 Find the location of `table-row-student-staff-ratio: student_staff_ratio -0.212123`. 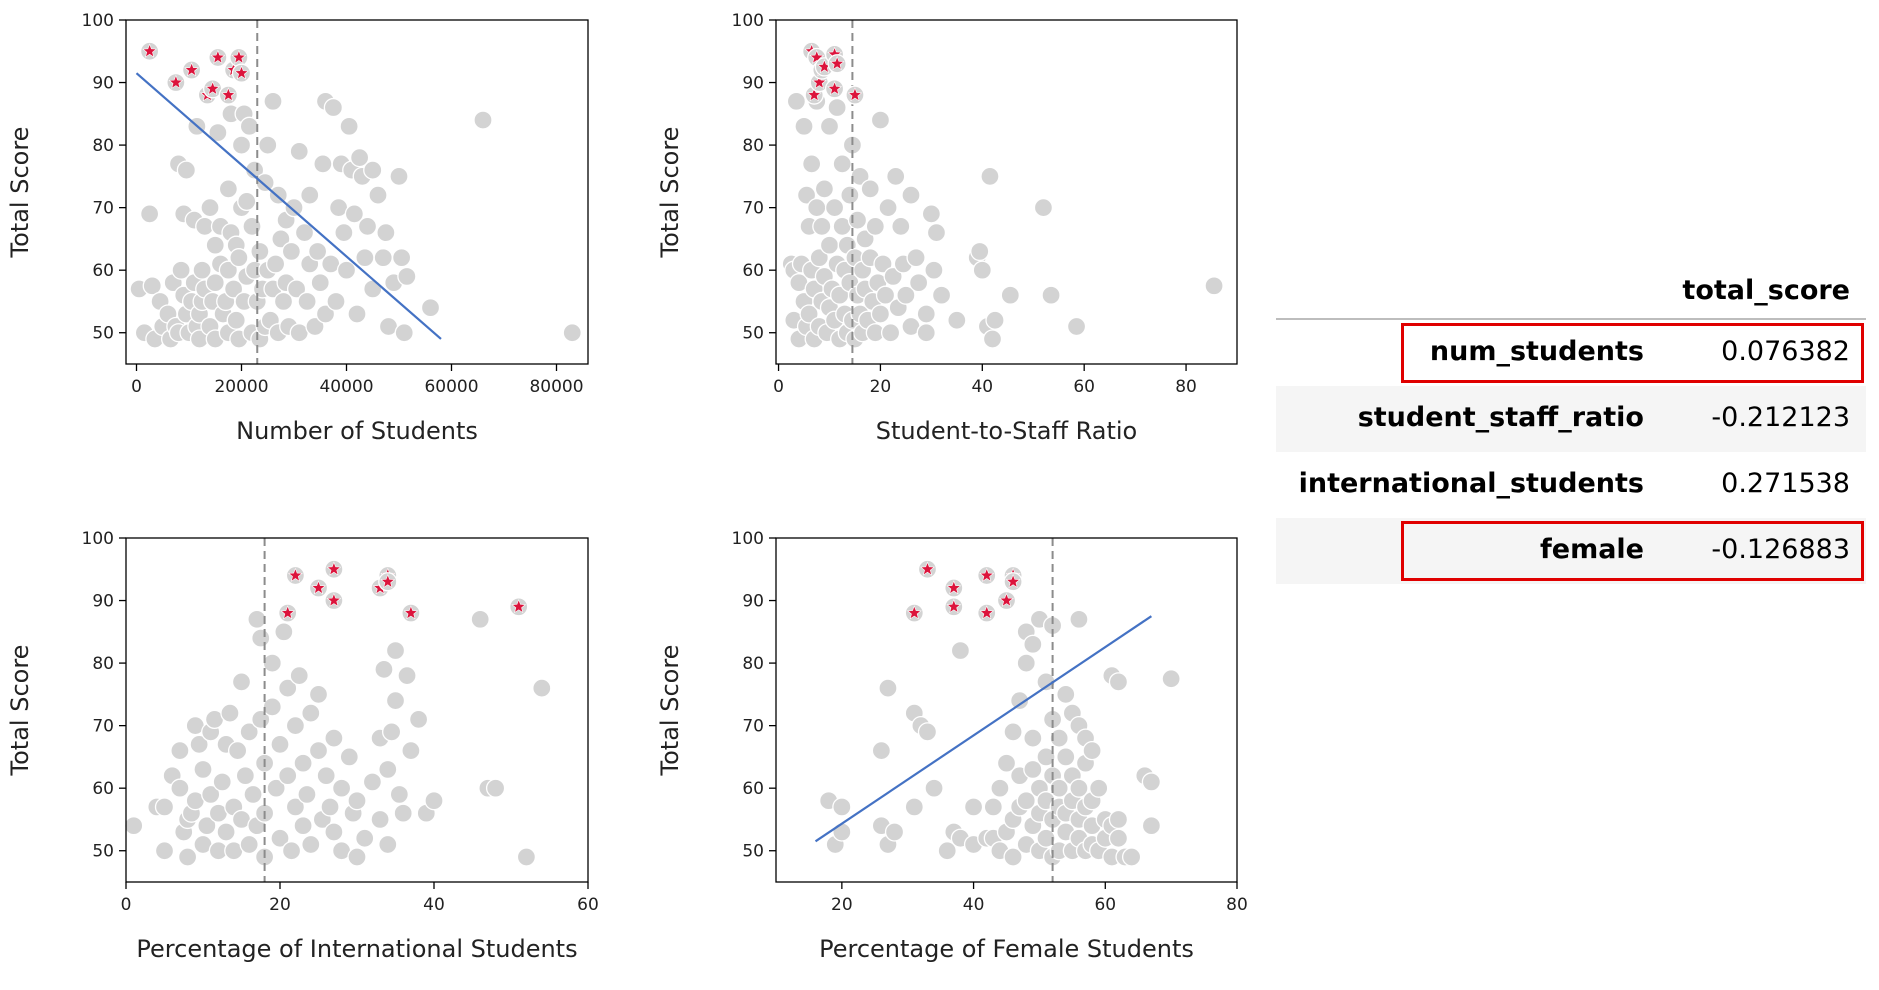

table-row-student-staff-ratio: student_staff_ratio -0.212123 is located at coordinates (1571, 419).